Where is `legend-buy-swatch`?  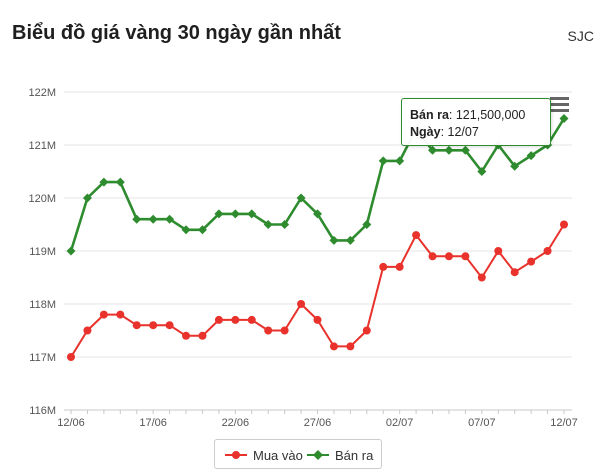
legend-buy-swatch is located at coordinates (236, 455).